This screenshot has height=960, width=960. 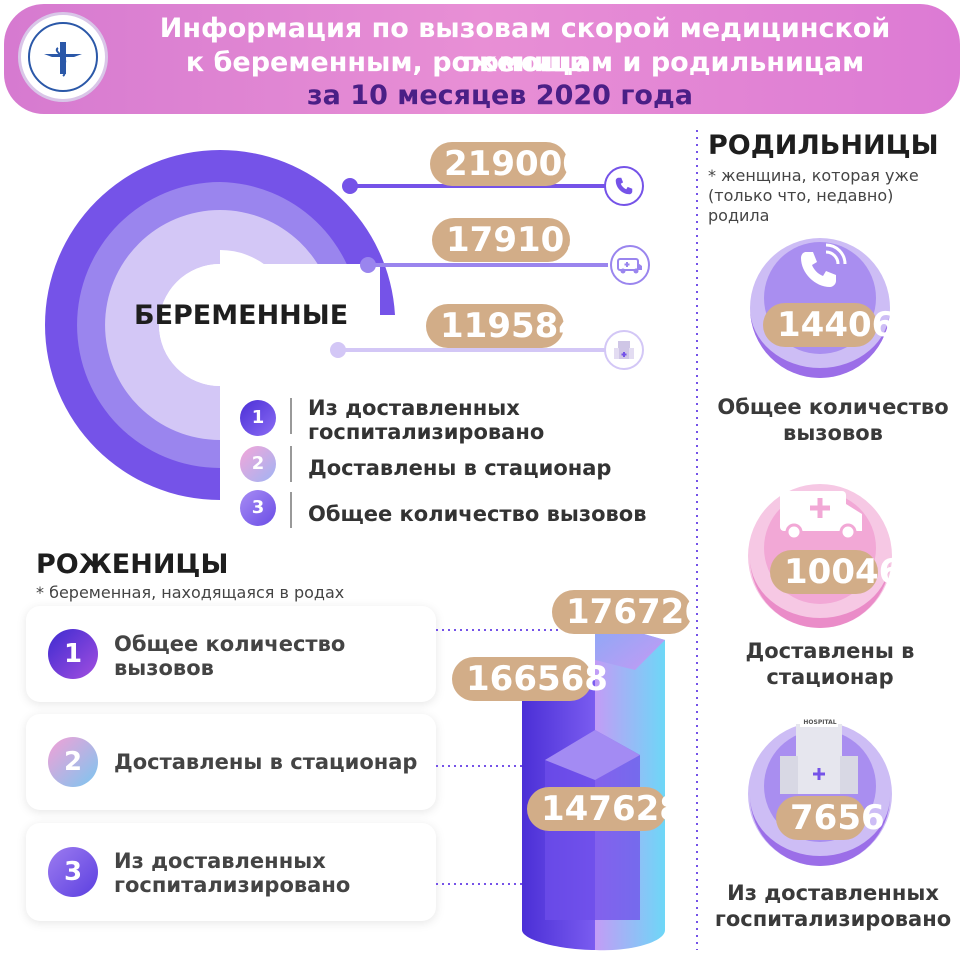 What do you see at coordinates (258, 418) in the screenshot?
I see `legend-number-1: 1` at bounding box center [258, 418].